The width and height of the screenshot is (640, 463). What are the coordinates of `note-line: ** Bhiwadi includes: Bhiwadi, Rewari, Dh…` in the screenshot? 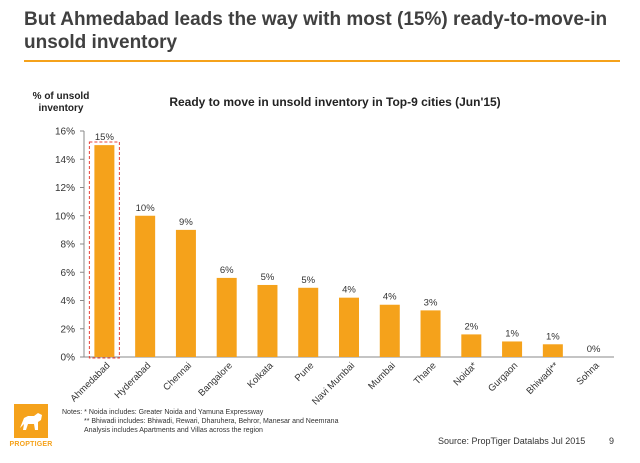 It's located at (211, 421).